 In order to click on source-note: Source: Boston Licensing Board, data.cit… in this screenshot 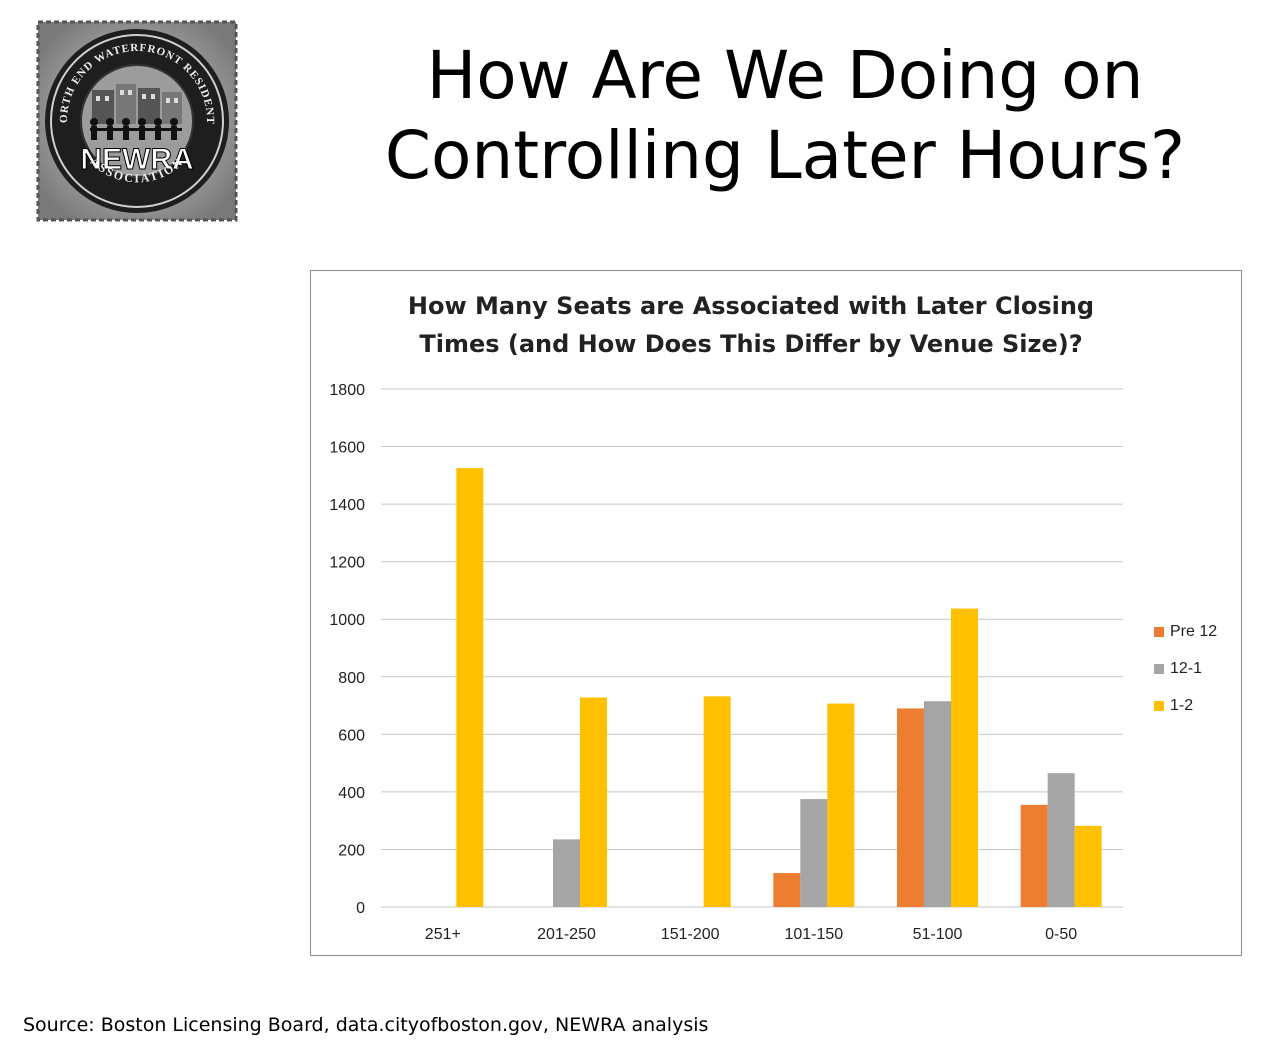, I will do `click(366, 1025)`.